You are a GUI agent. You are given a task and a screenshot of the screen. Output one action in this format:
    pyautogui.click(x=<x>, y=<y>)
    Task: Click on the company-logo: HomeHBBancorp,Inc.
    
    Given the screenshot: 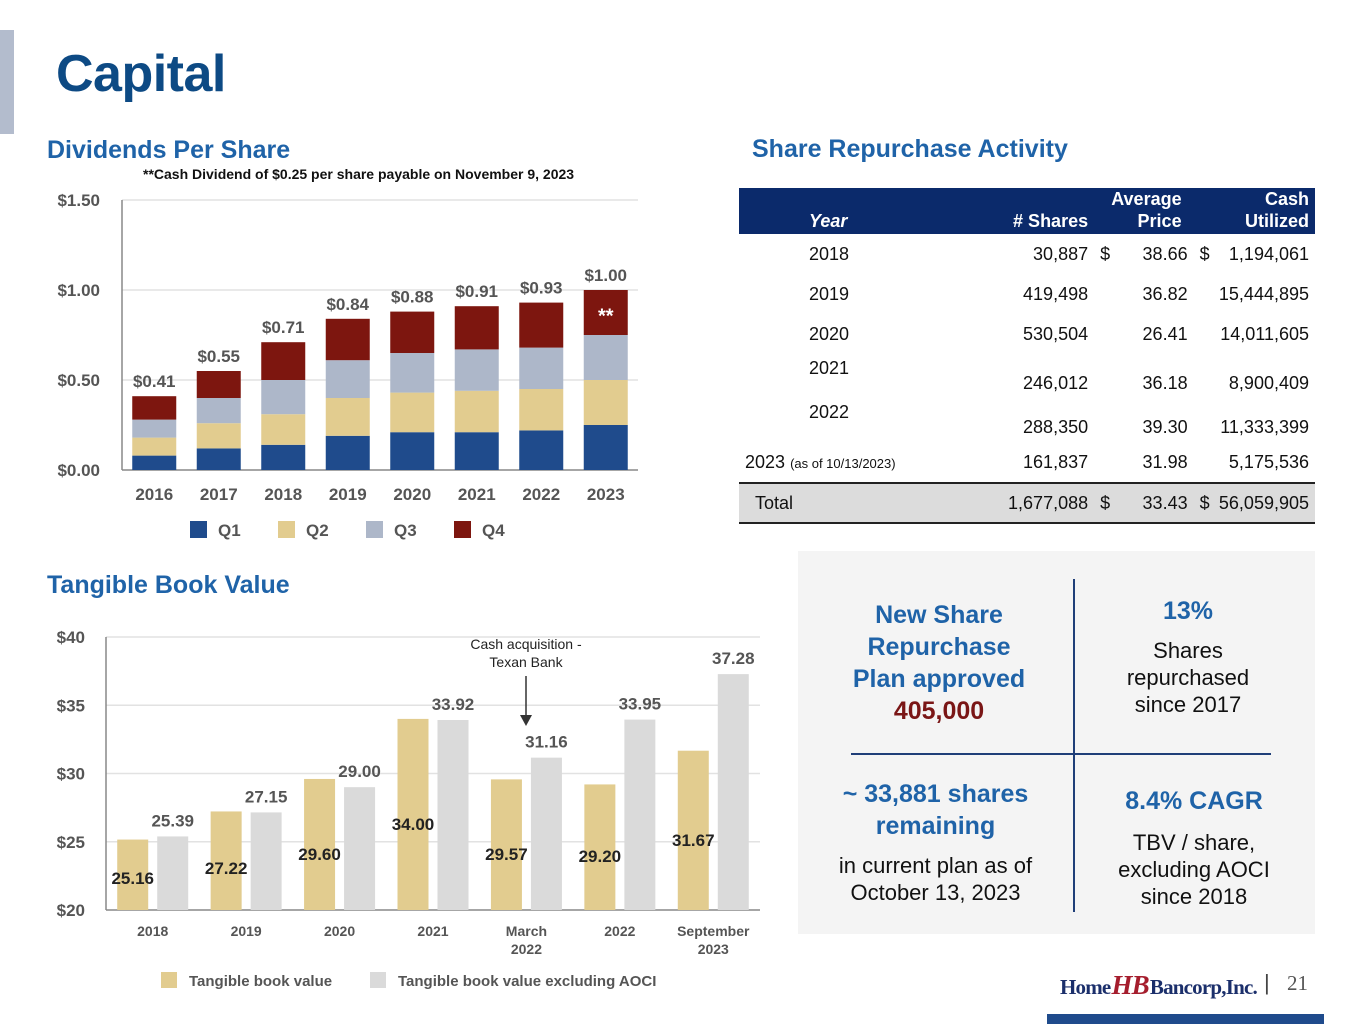 What is the action you would take?
    pyautogui.click(x=1159, y=985)
    